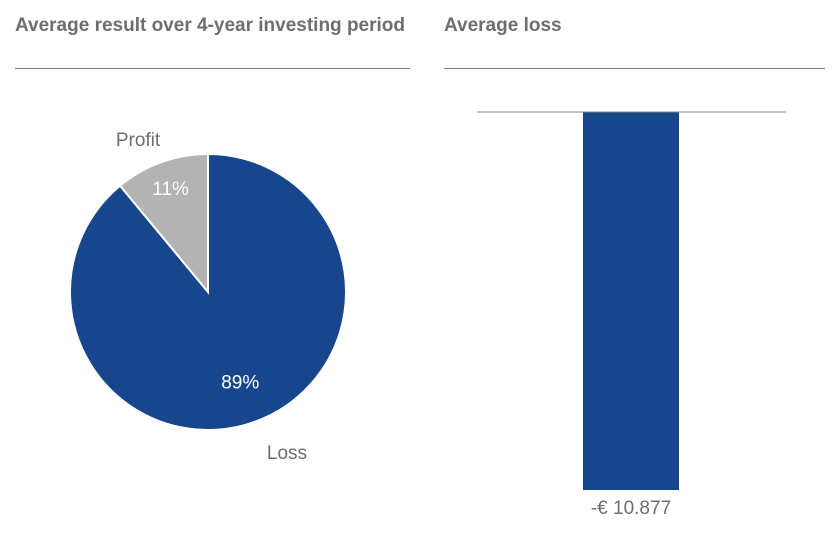 This screenshot has width=835, height=538. I want to click on pie-category-label-profit: Profit, so click(138, 140).